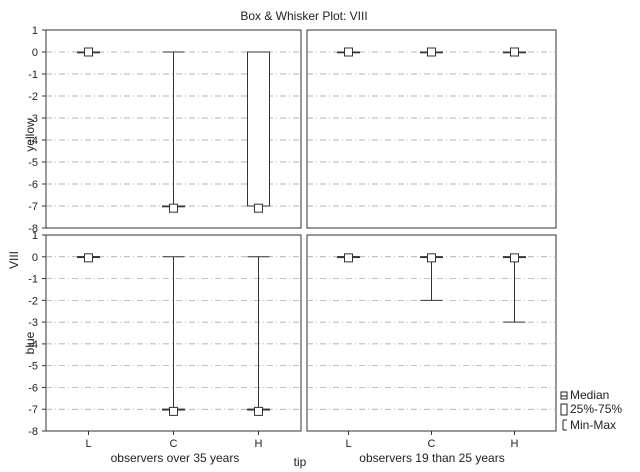  What do you see at coordinates (589, 395) in the screenshot?
I see `legend-median-label: Median` at bounding box center [589, 395].